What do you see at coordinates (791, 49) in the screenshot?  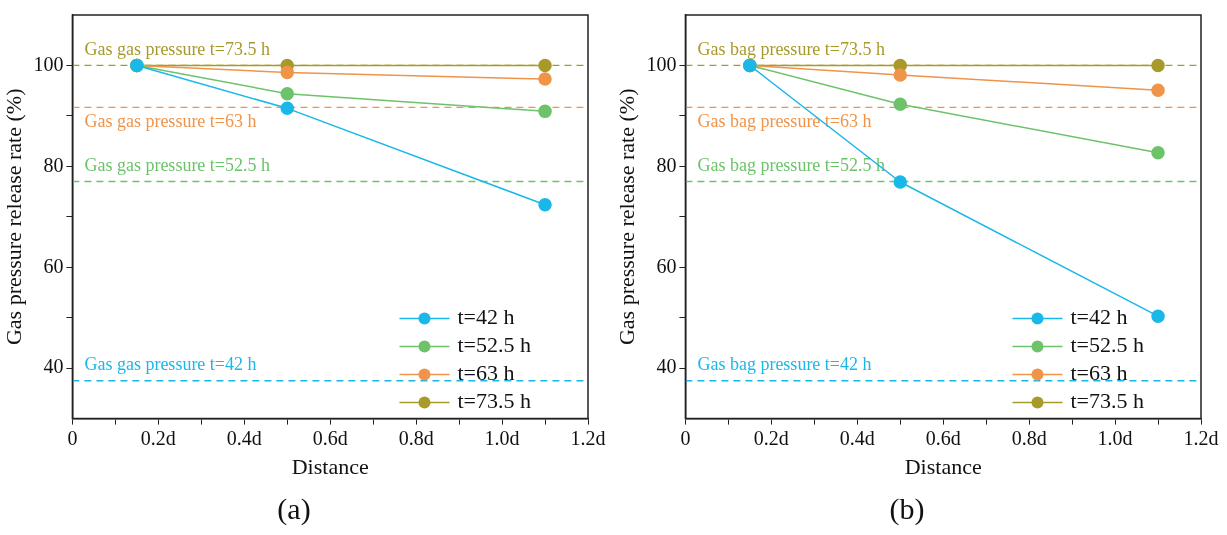 I see `annotation: Gas bag pressure t=73.5 h` at bounding box center [791, 49].